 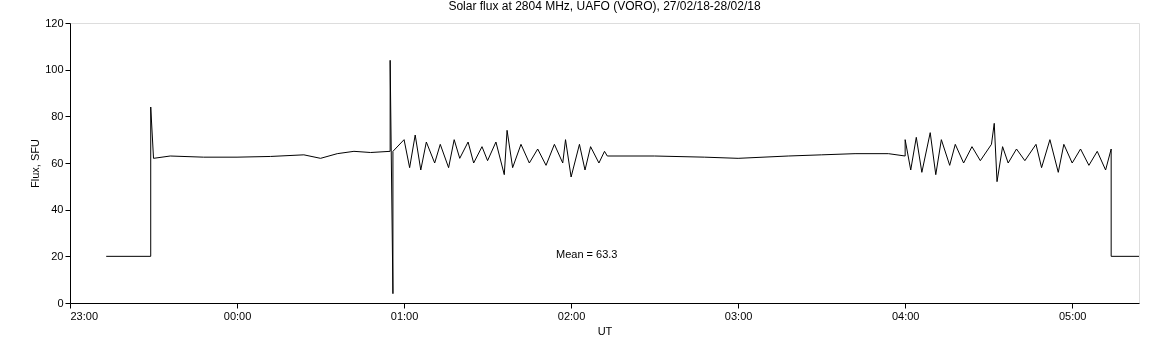 I want to click on x-tick-label: 01:00, so click(x=404, y=315).